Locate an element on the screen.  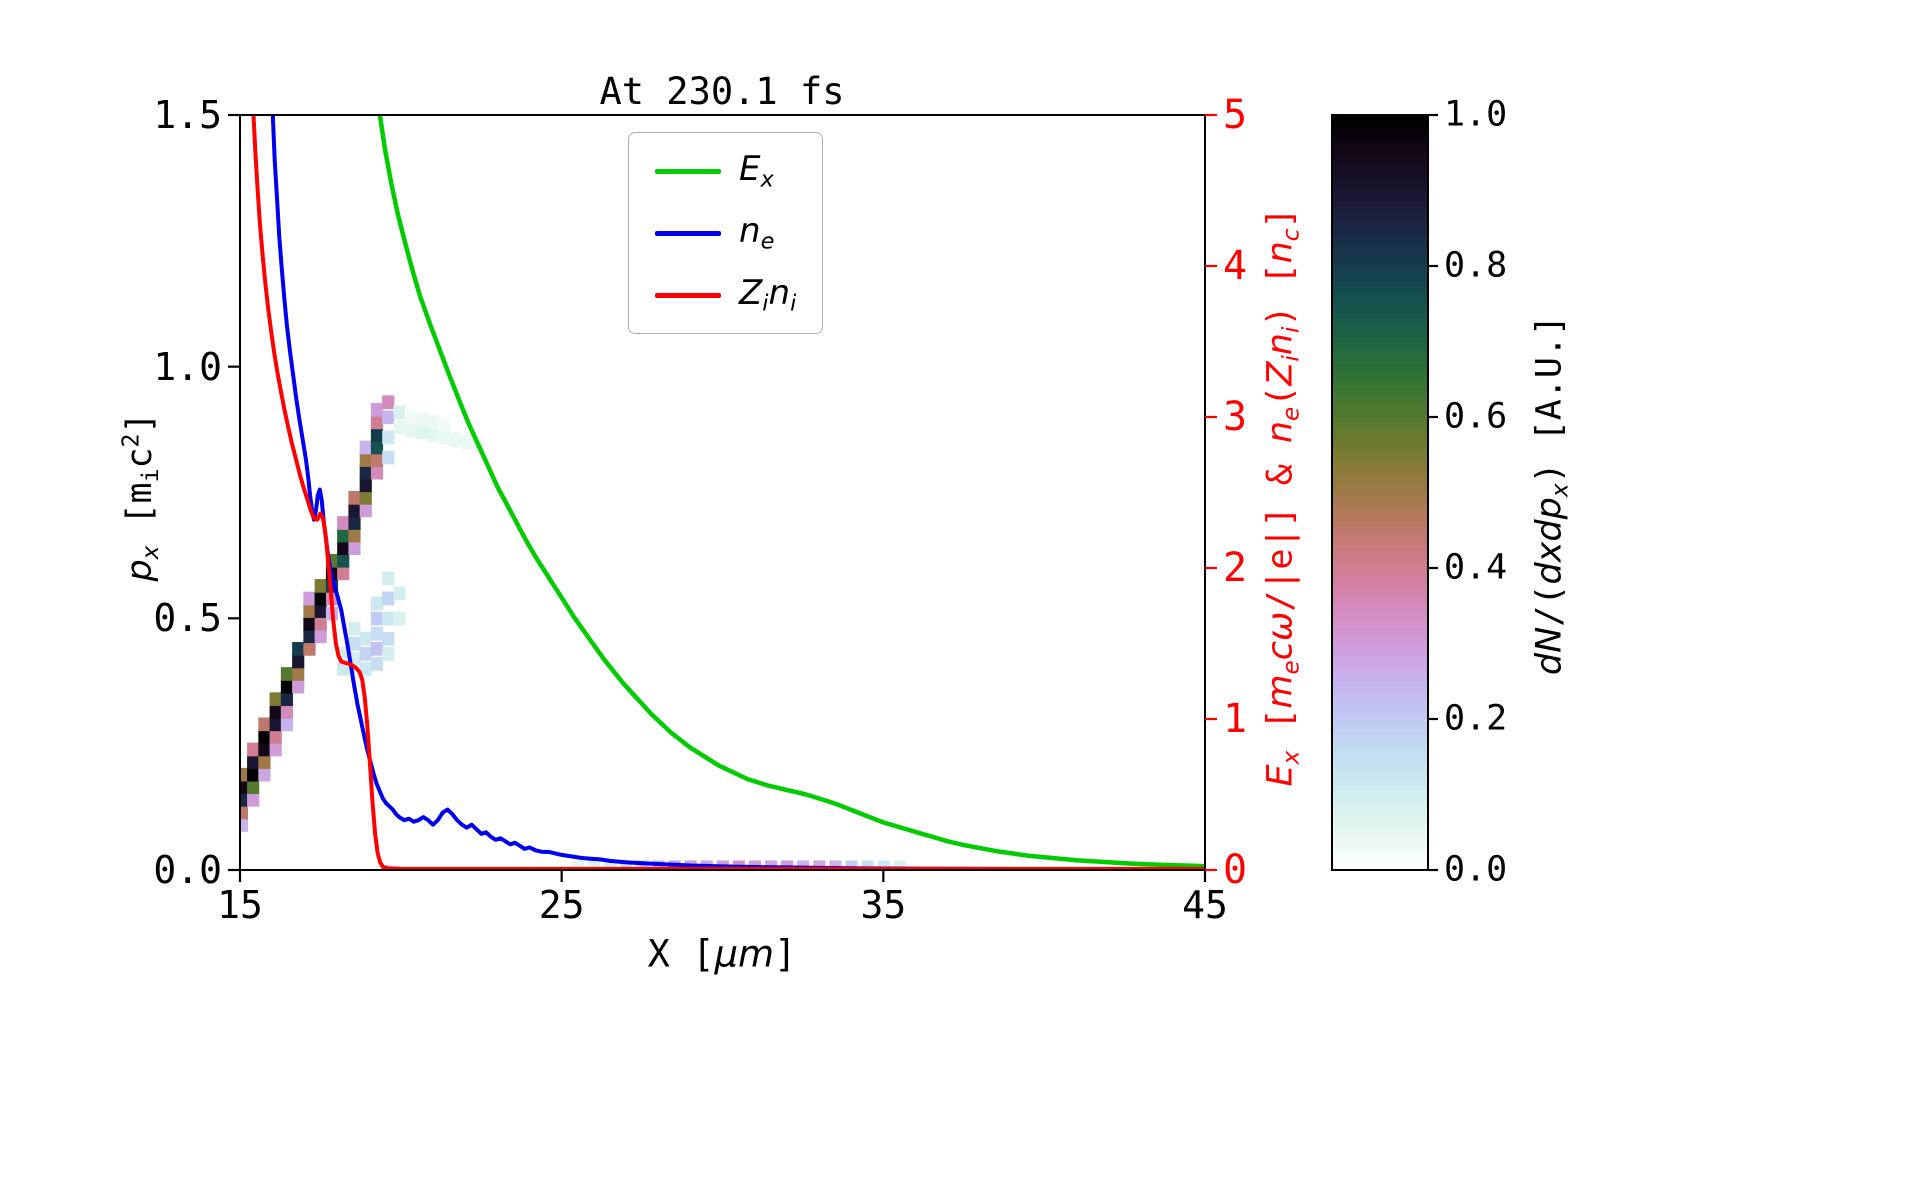
legend-line-ne is located at coordinates (688, 233).